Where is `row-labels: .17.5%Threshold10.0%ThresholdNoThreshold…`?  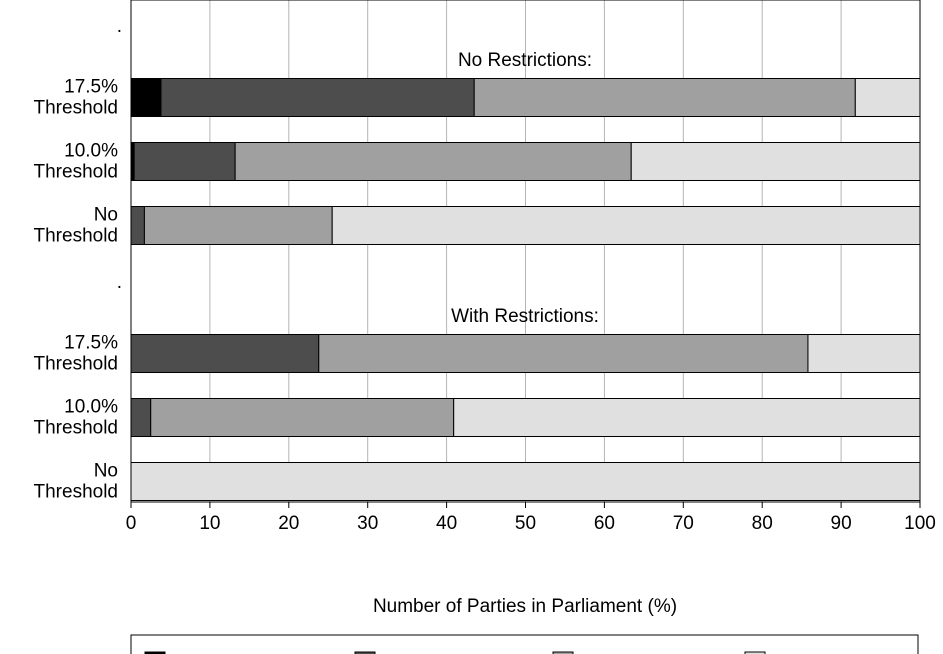
row-labels: .17.5%Threshold10.0%ThresholdNoThreshold… is located at coordinates (78, 259).